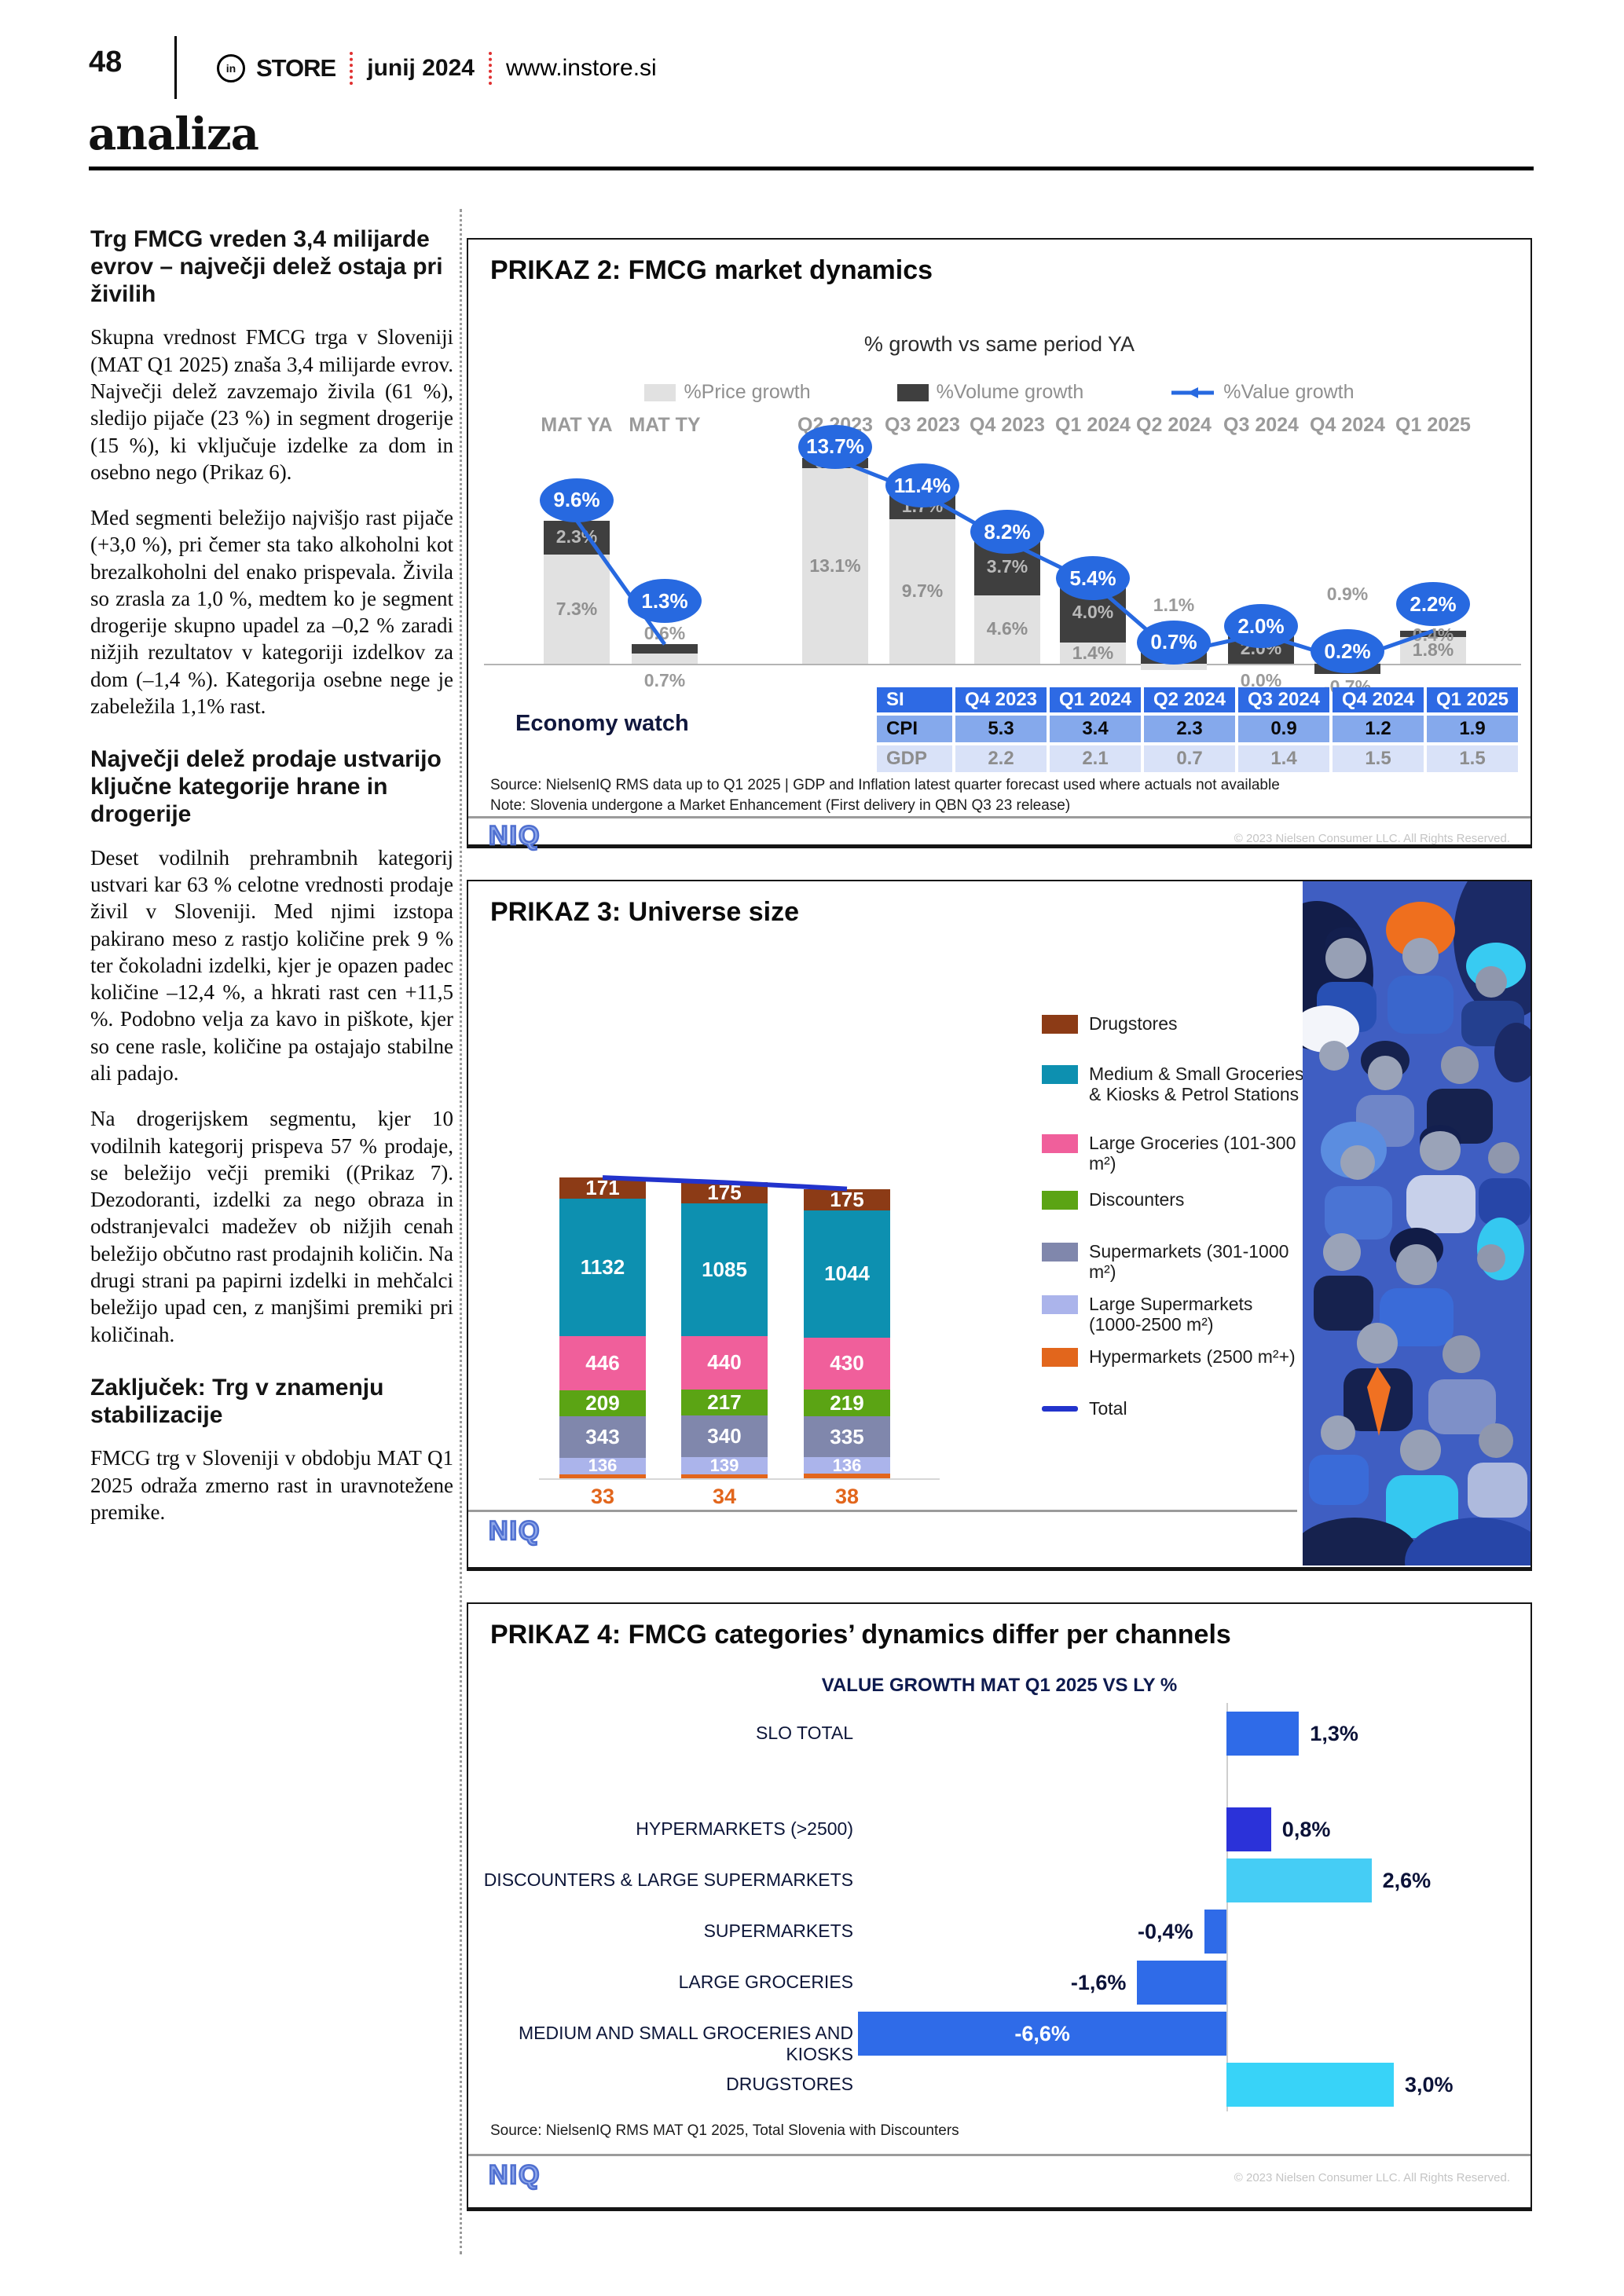  What do you see at coordinates (1433, 425) in the screenshot?
I see `category-label: Q1 2025` at bounding box center [1433, 425].